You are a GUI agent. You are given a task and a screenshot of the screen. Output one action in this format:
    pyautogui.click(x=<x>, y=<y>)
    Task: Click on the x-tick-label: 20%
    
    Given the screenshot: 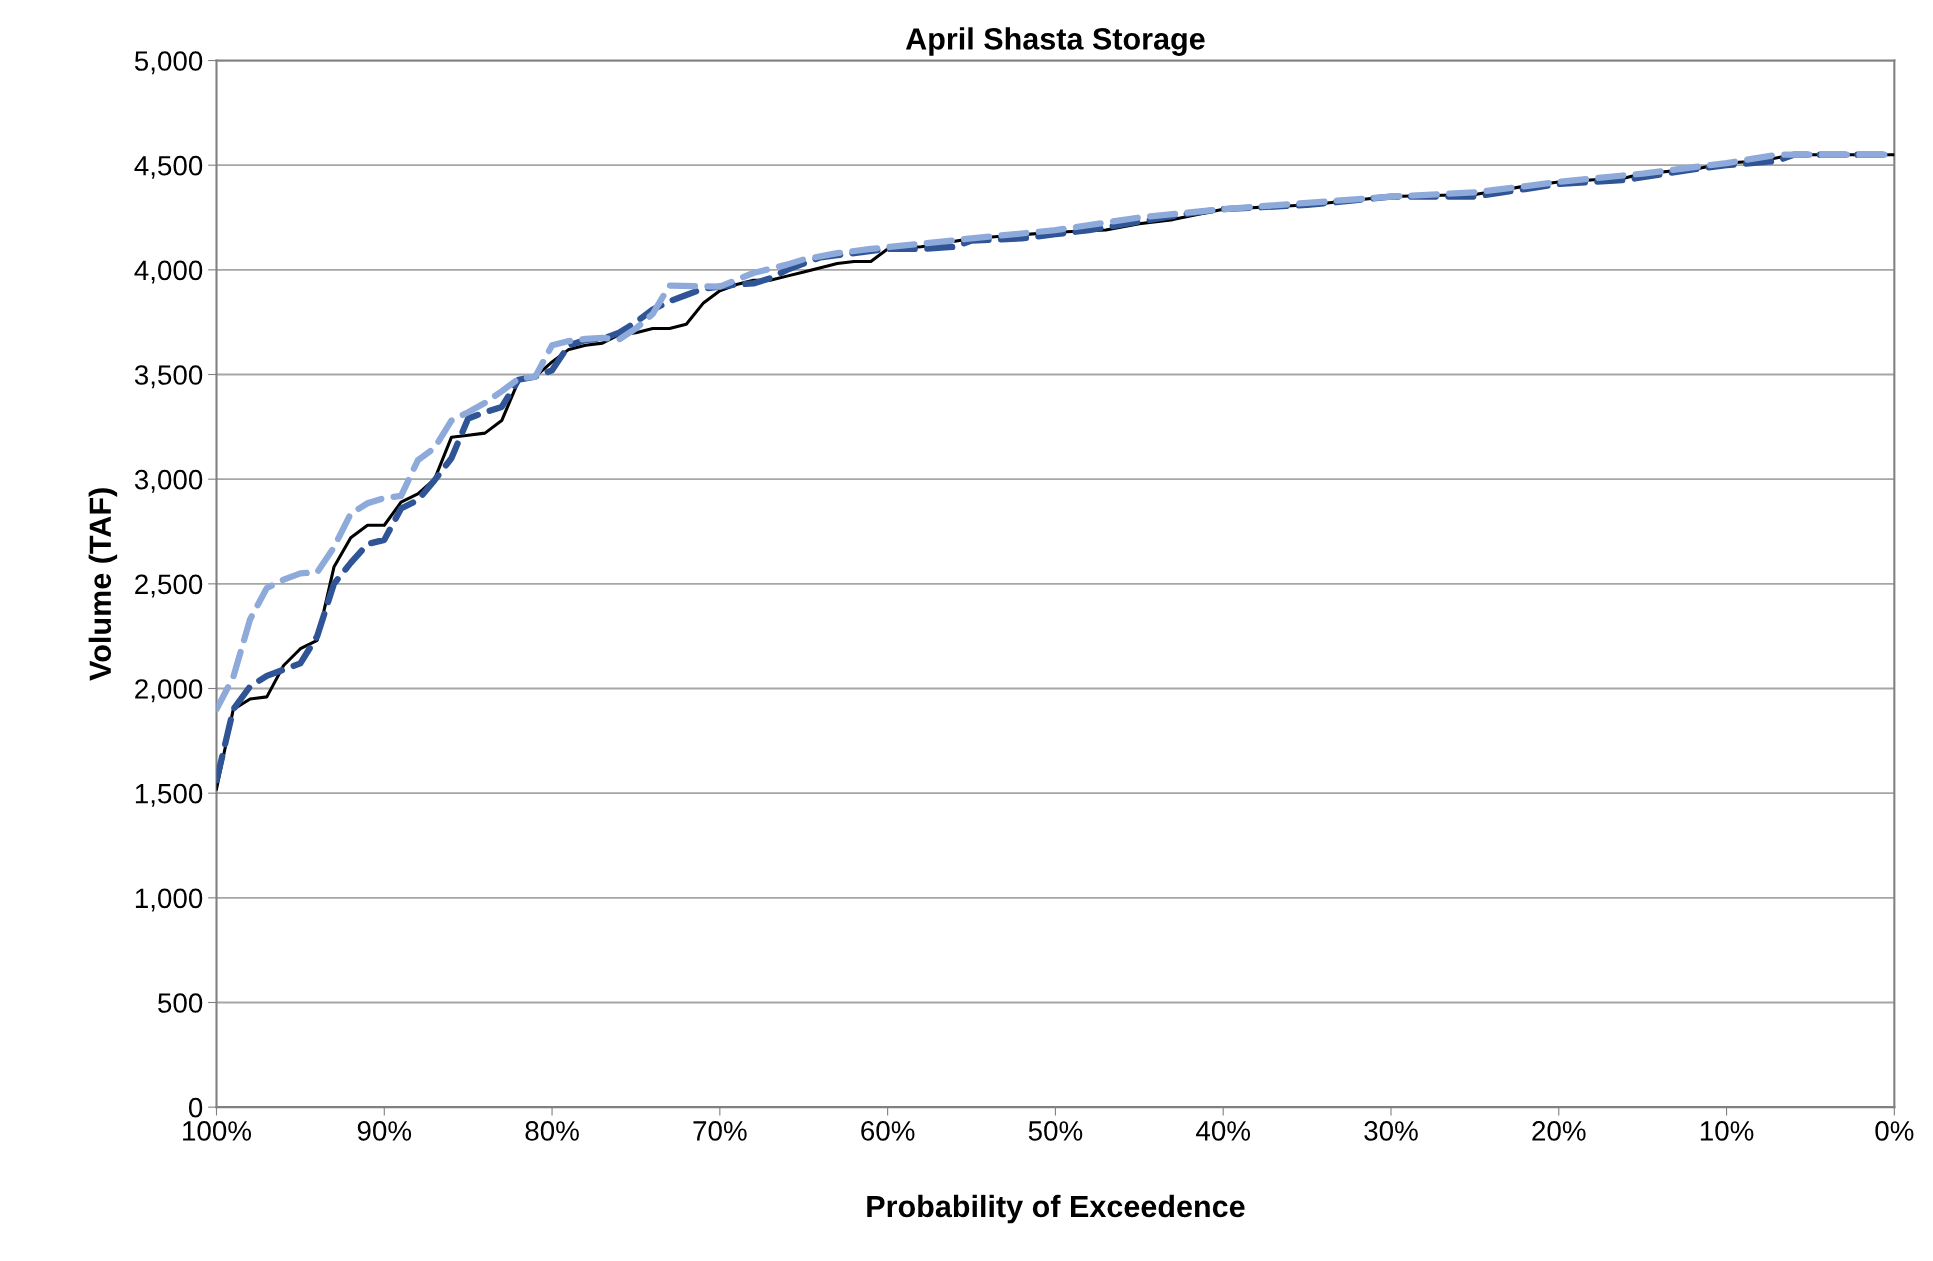 What is the action you would take?
    pyautogui.click(x=1559, y=1131)
    